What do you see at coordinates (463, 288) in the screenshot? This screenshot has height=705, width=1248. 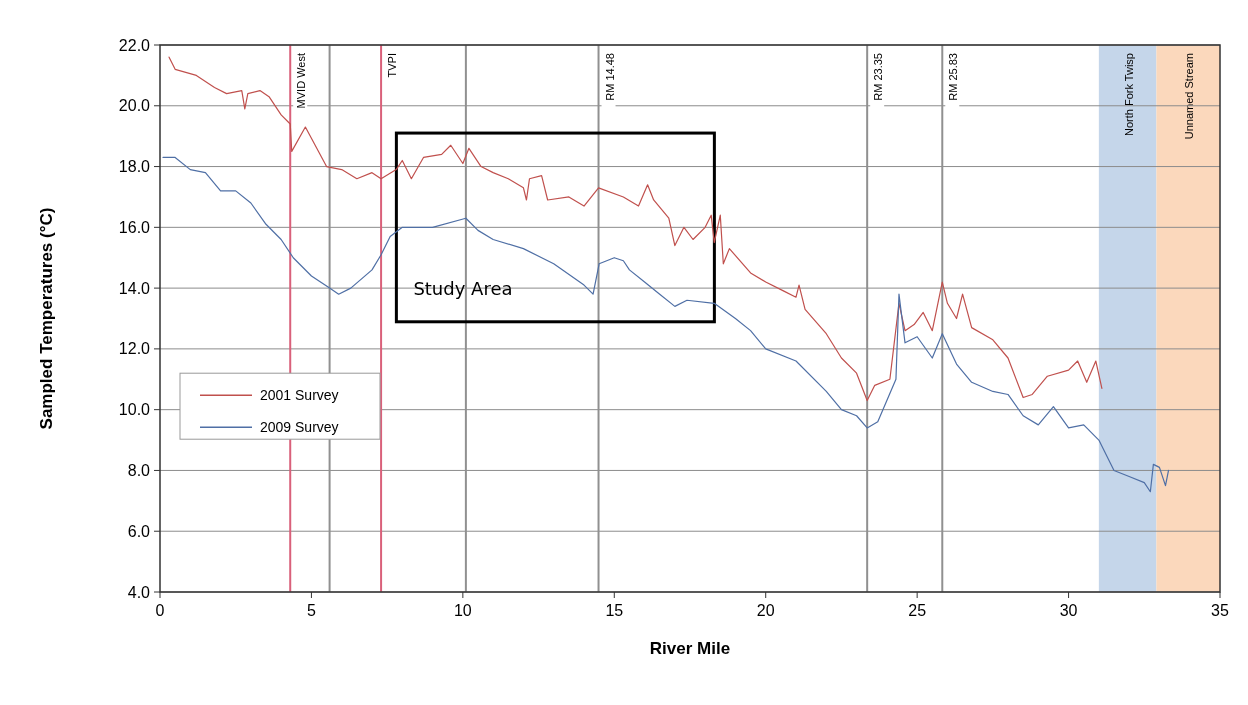 I see `annotation: Study Area` at bounding box center [463, 288].